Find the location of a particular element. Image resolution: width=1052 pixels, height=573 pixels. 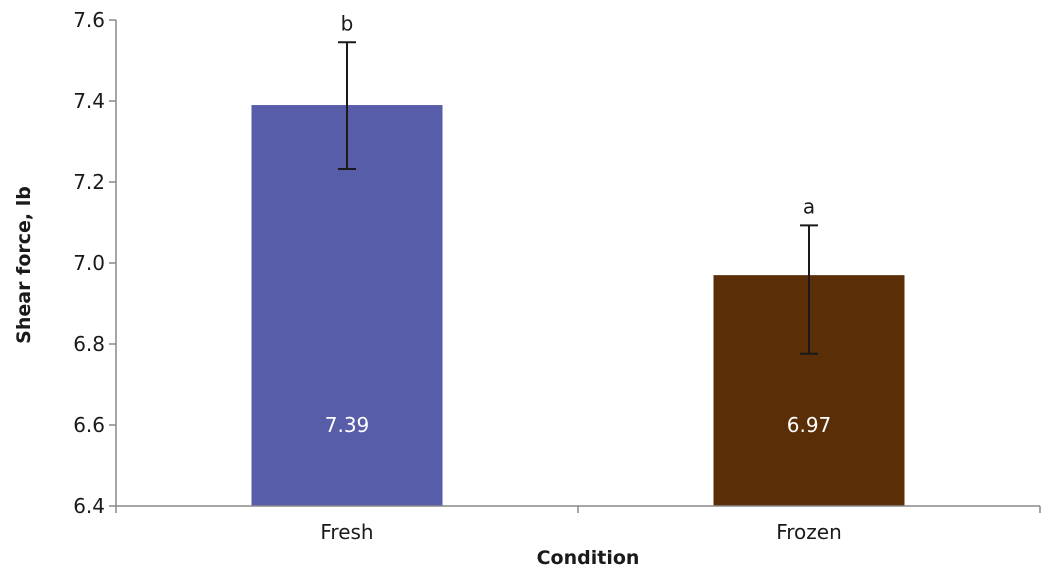

x-axis-title: Condition is located at coordinates (588, 558).